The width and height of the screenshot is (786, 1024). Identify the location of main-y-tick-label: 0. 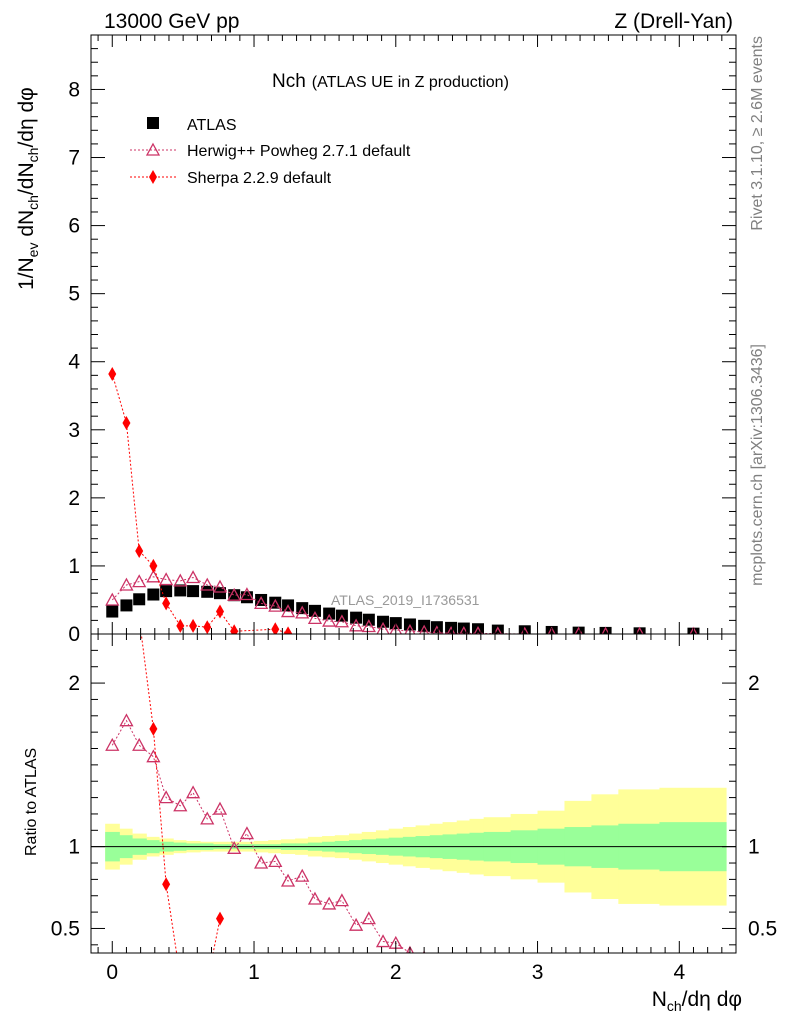
(74, 634).